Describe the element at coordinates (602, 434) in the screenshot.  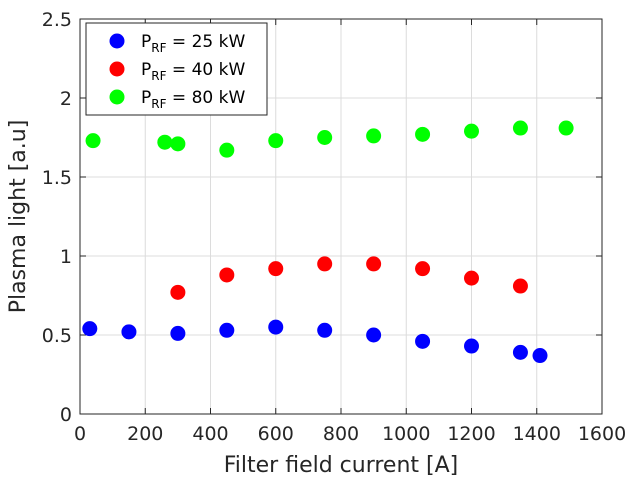
I see `x-tick-label: 1600` at that location.